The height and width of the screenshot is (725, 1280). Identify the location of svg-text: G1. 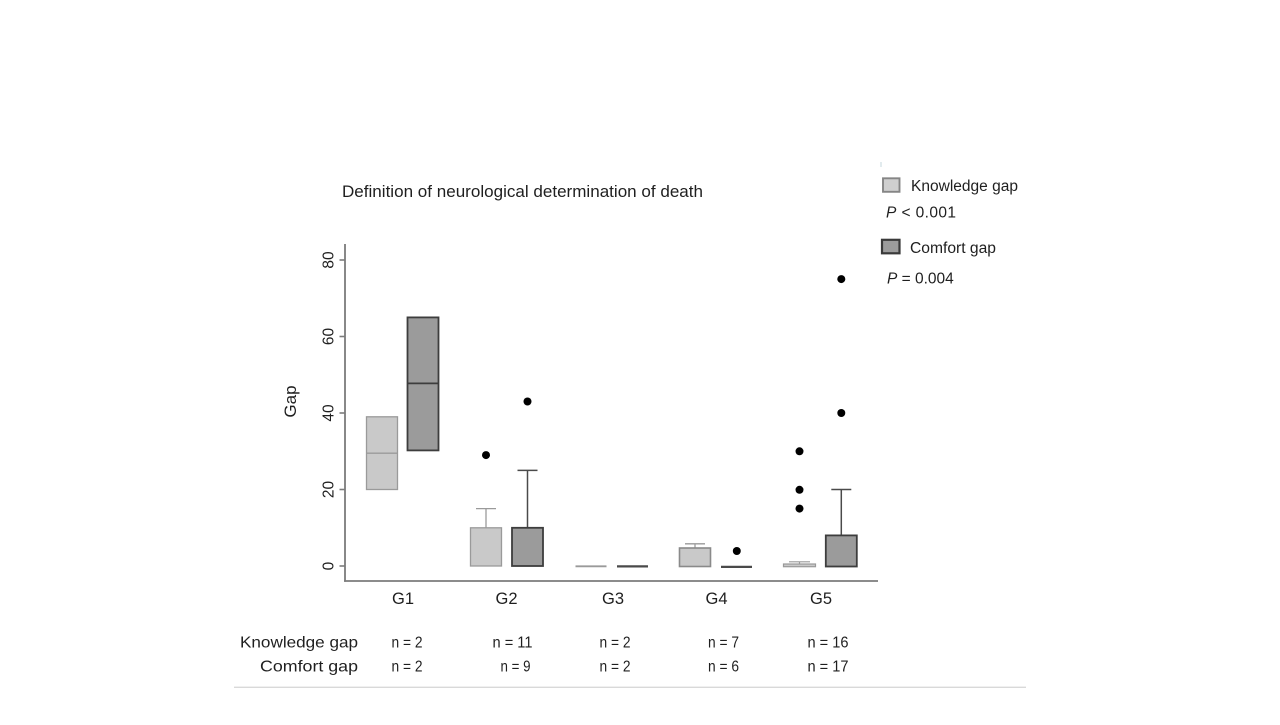
(403, 599).